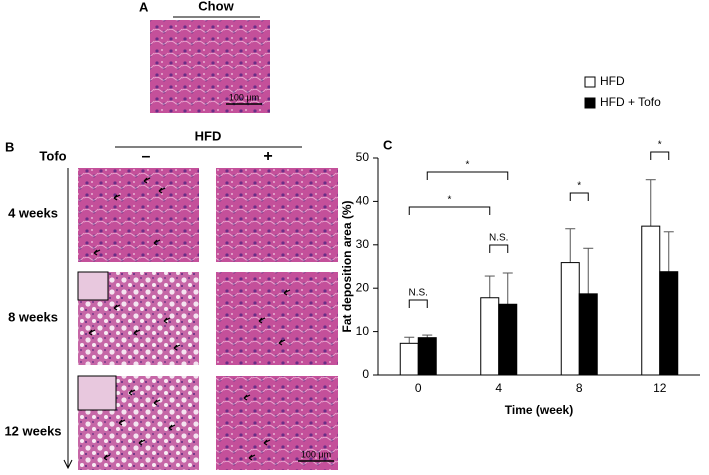 This screenshot has width=709, height=475. What do you see at coordinates (9, 146) in the screenshot?
I see `panel-label: B` at bounding box center [9, 146].